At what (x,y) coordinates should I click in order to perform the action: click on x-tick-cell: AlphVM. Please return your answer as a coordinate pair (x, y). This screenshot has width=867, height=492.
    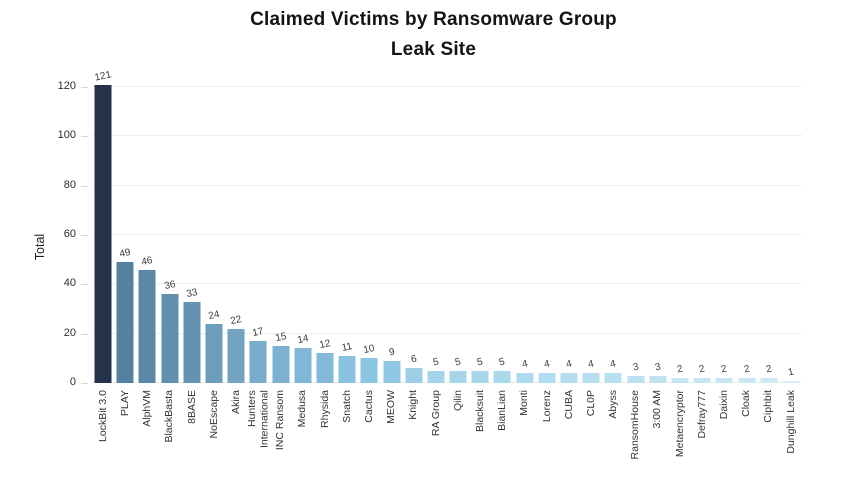
    Looking at the image, I should click on (147, 435).